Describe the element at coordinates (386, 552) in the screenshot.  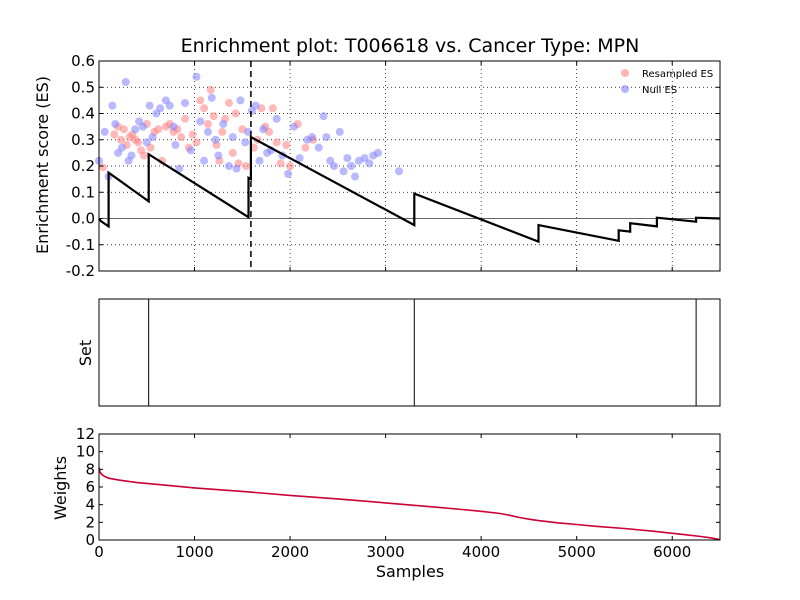
I see `x-tick-label: 3000` at that location.